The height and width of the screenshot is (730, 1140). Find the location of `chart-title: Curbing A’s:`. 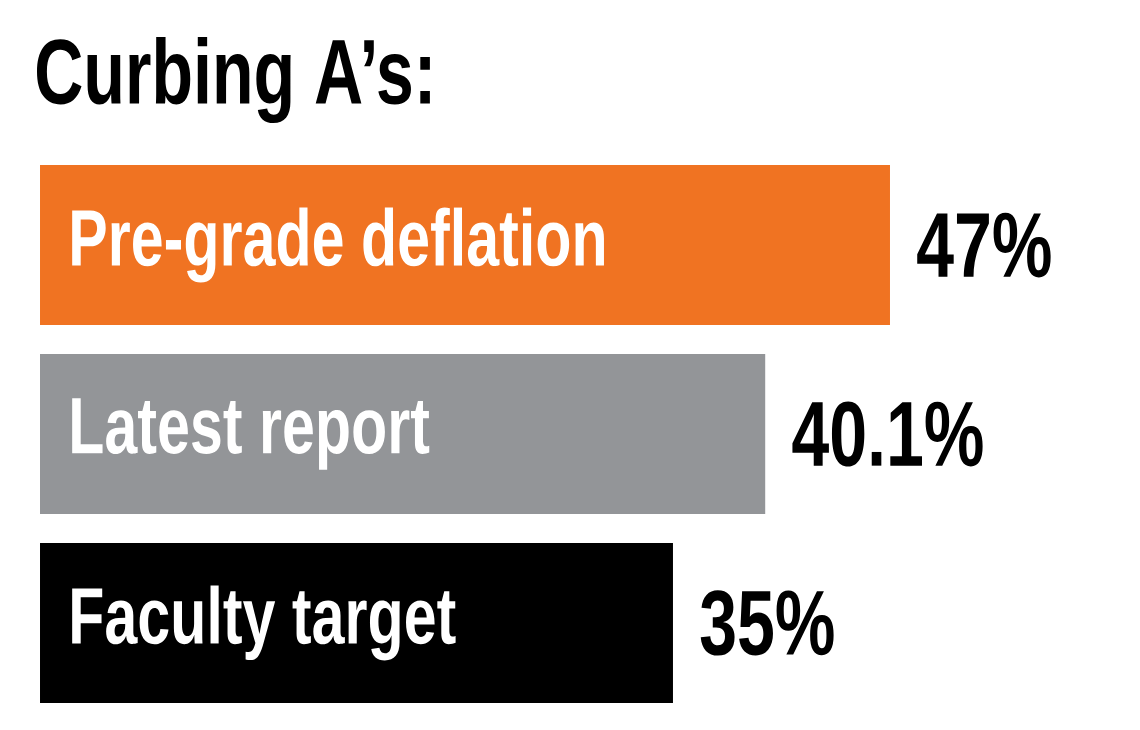

chart-title: Curbing A’s: is located at coordinates (233, 80).